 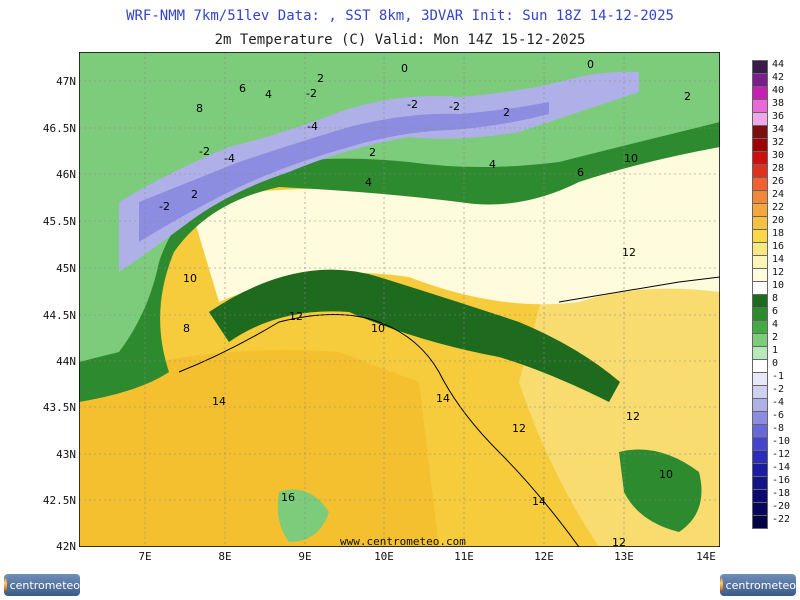 What do you see at coordinates (778, 415) in the screenshot?
I see `legend-label: -6` at bounding box center [778, 415].